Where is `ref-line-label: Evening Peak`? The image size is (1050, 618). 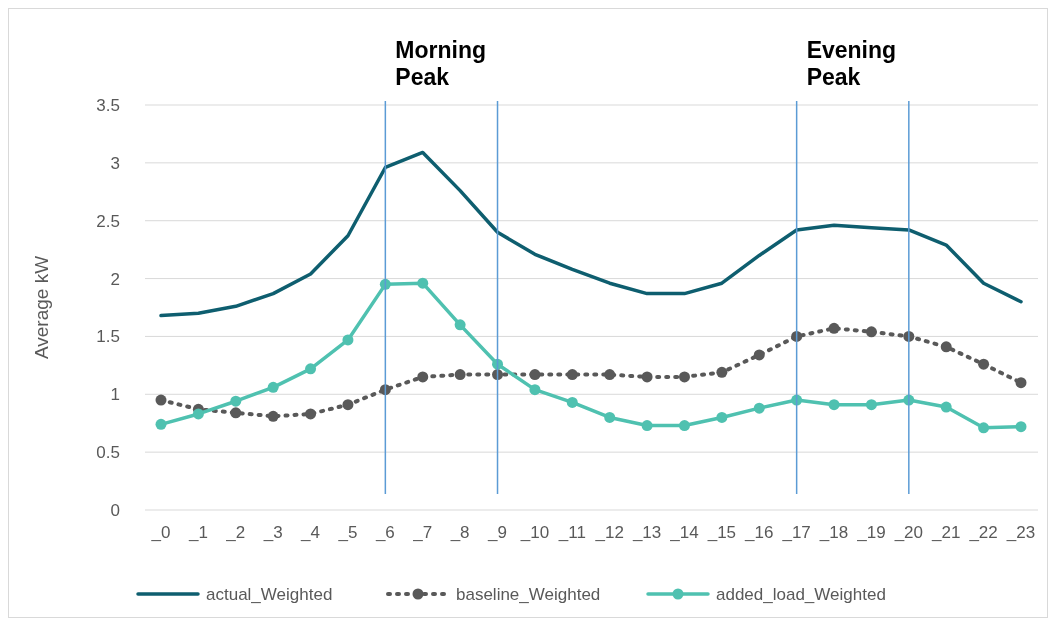 ref-line-label: Evening Peak is located at coordinates (851, 63).